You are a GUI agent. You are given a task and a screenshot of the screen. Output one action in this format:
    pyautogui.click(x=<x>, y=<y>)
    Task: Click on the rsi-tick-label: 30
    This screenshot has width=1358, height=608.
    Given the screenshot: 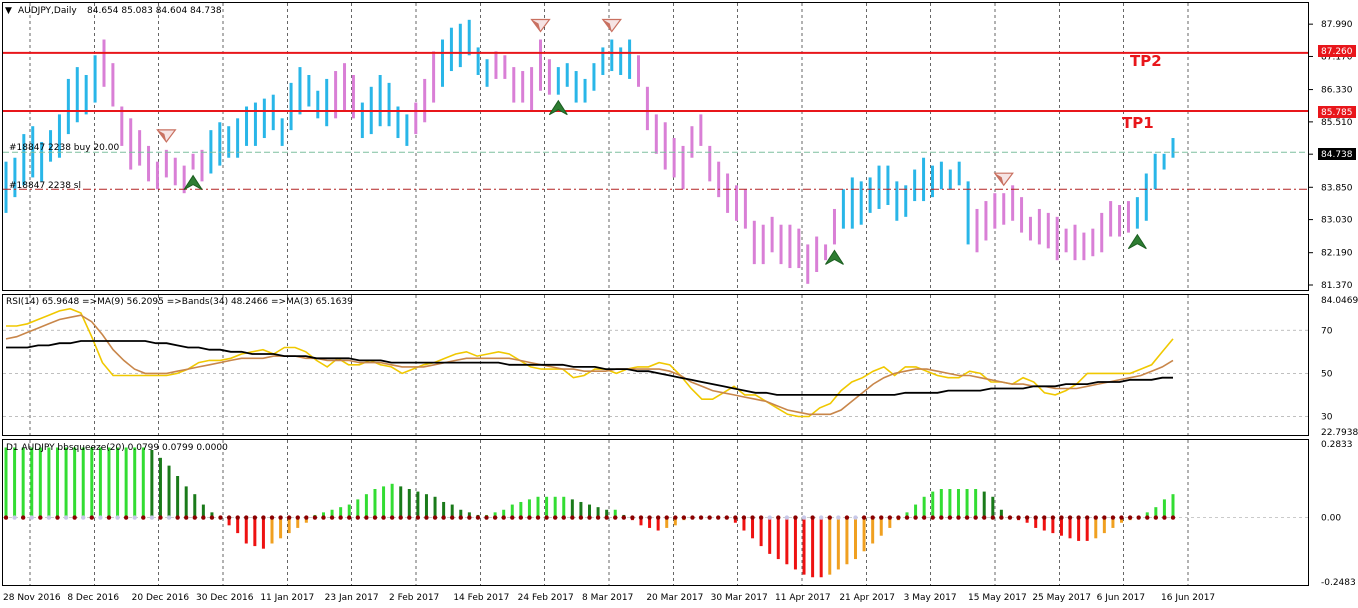 What is the action you would take?
    pyautogui.click(x=1327, y=417)
    